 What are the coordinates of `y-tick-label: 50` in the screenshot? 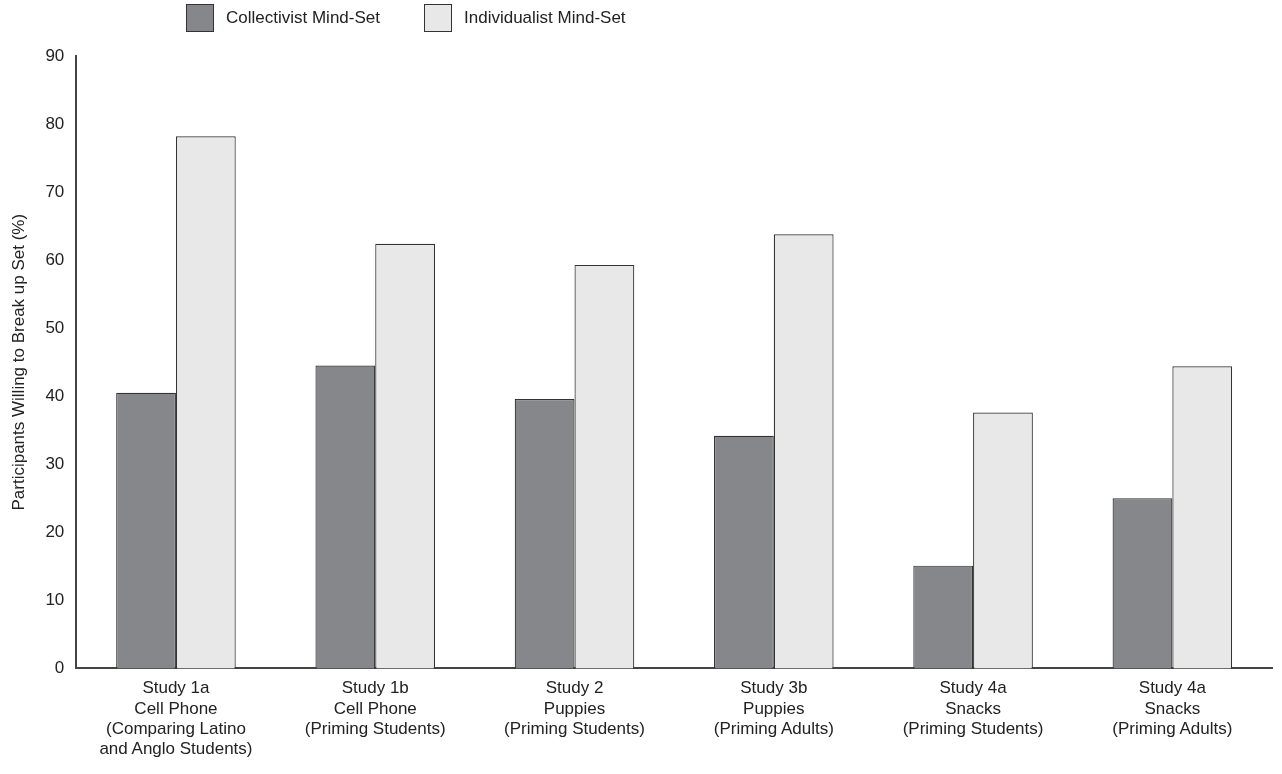 It's located at (55, 327).